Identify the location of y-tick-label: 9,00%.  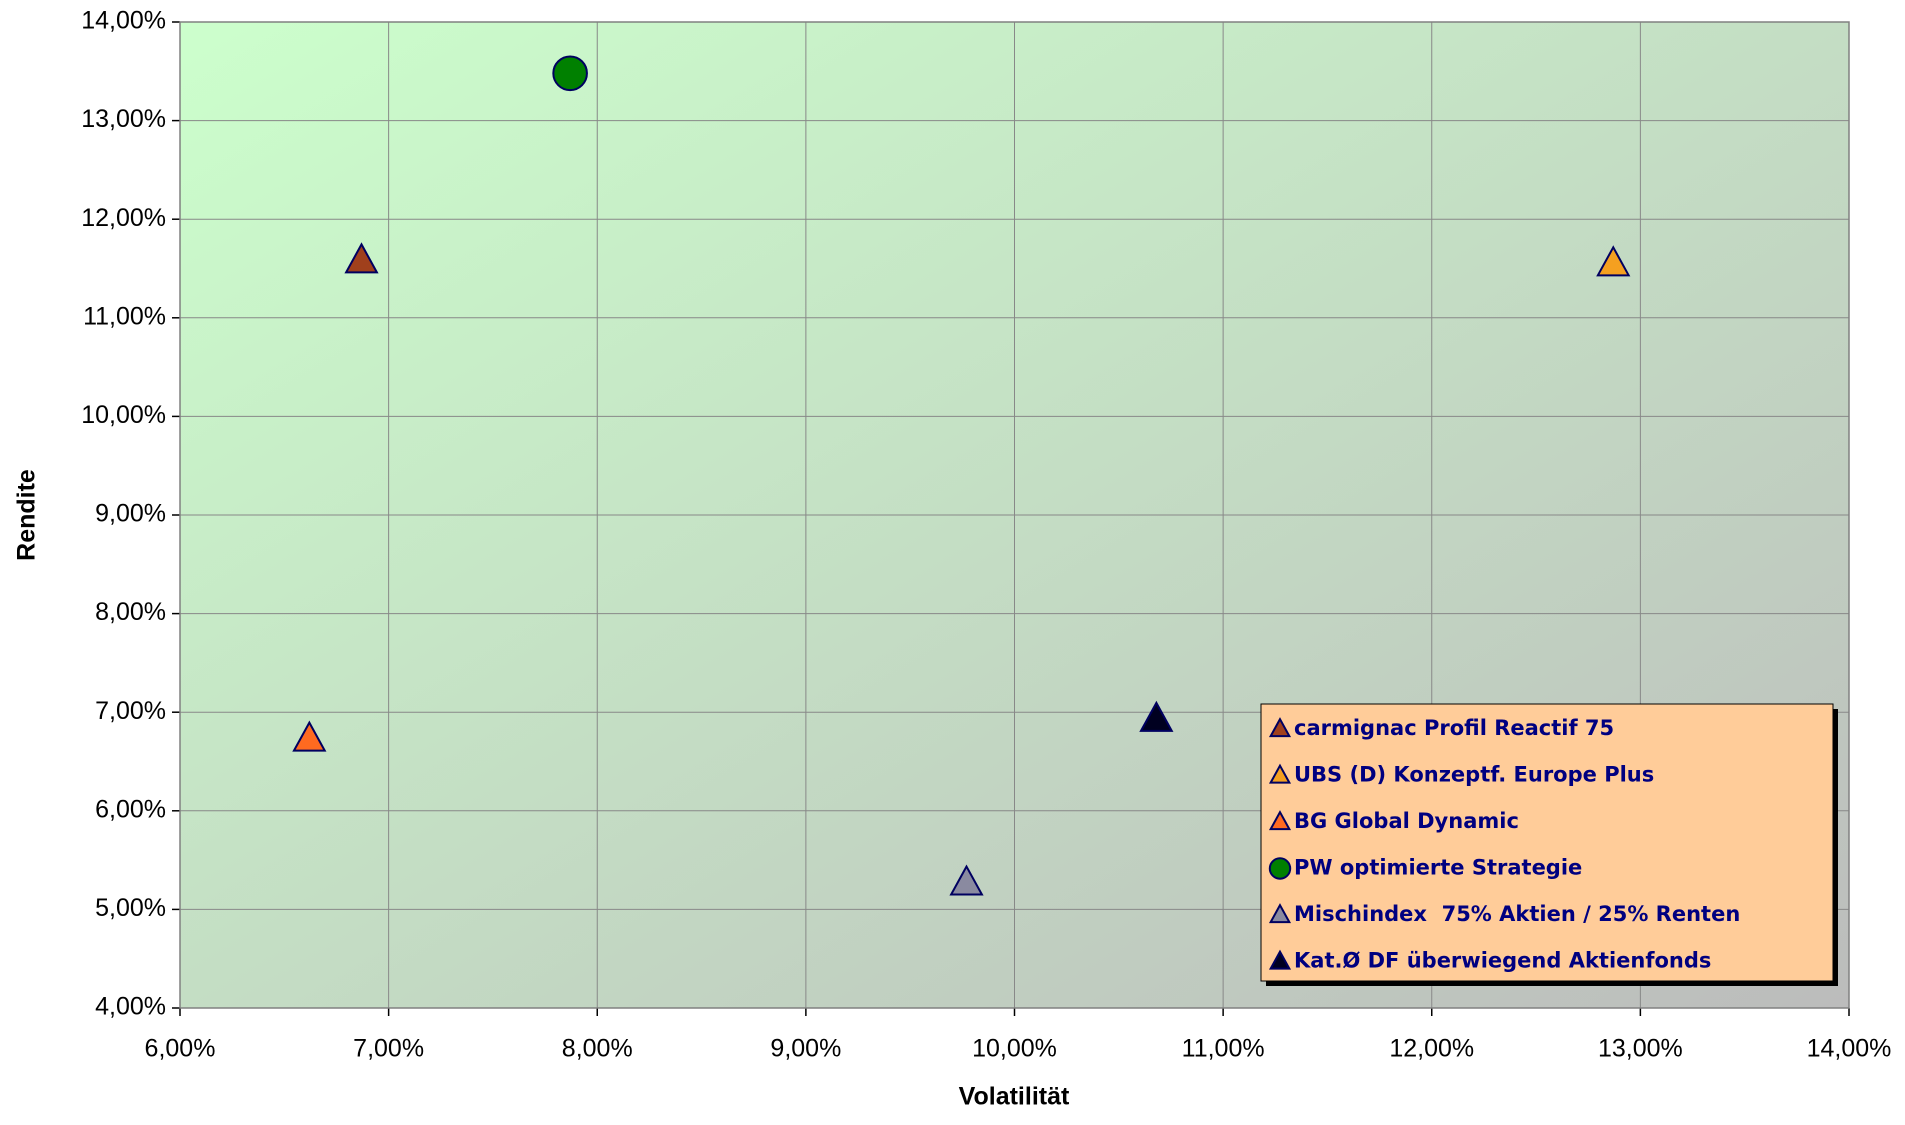
(130, 514).